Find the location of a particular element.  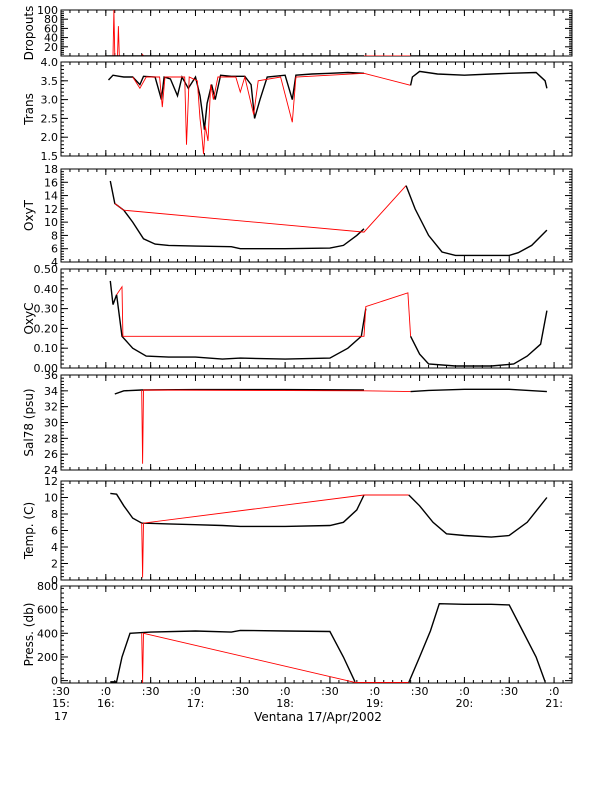

y-tick-label: 0.40 is located at coordinates (46, 289).